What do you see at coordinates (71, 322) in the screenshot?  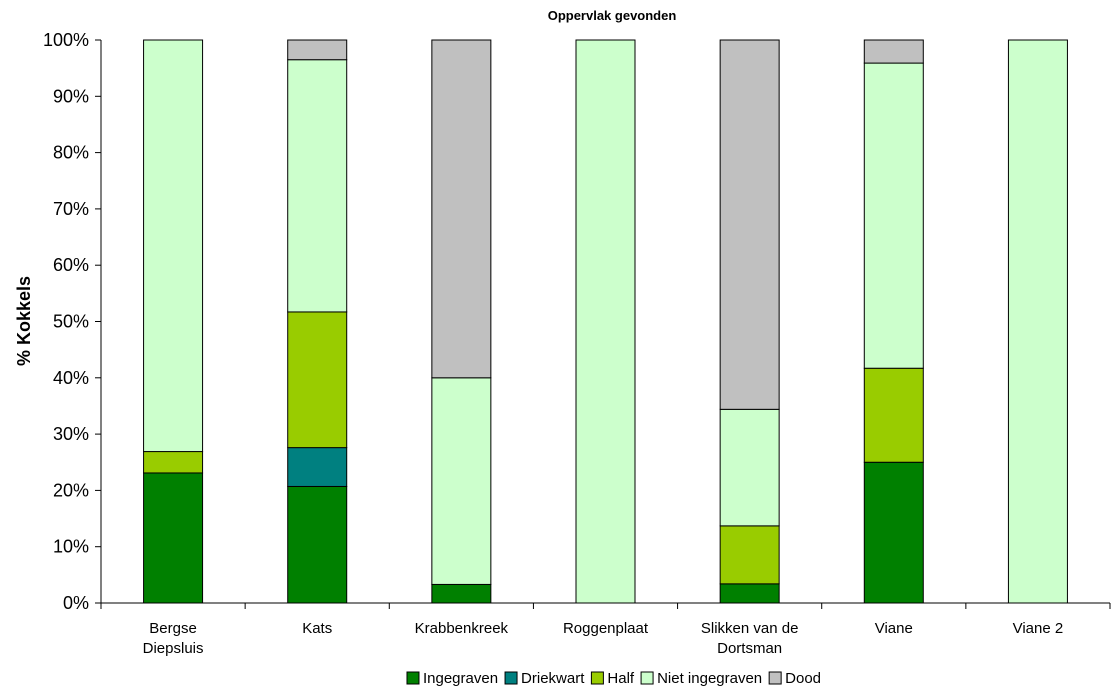 I see `y-tick-label: 50%` at bounding box center [71, 322].